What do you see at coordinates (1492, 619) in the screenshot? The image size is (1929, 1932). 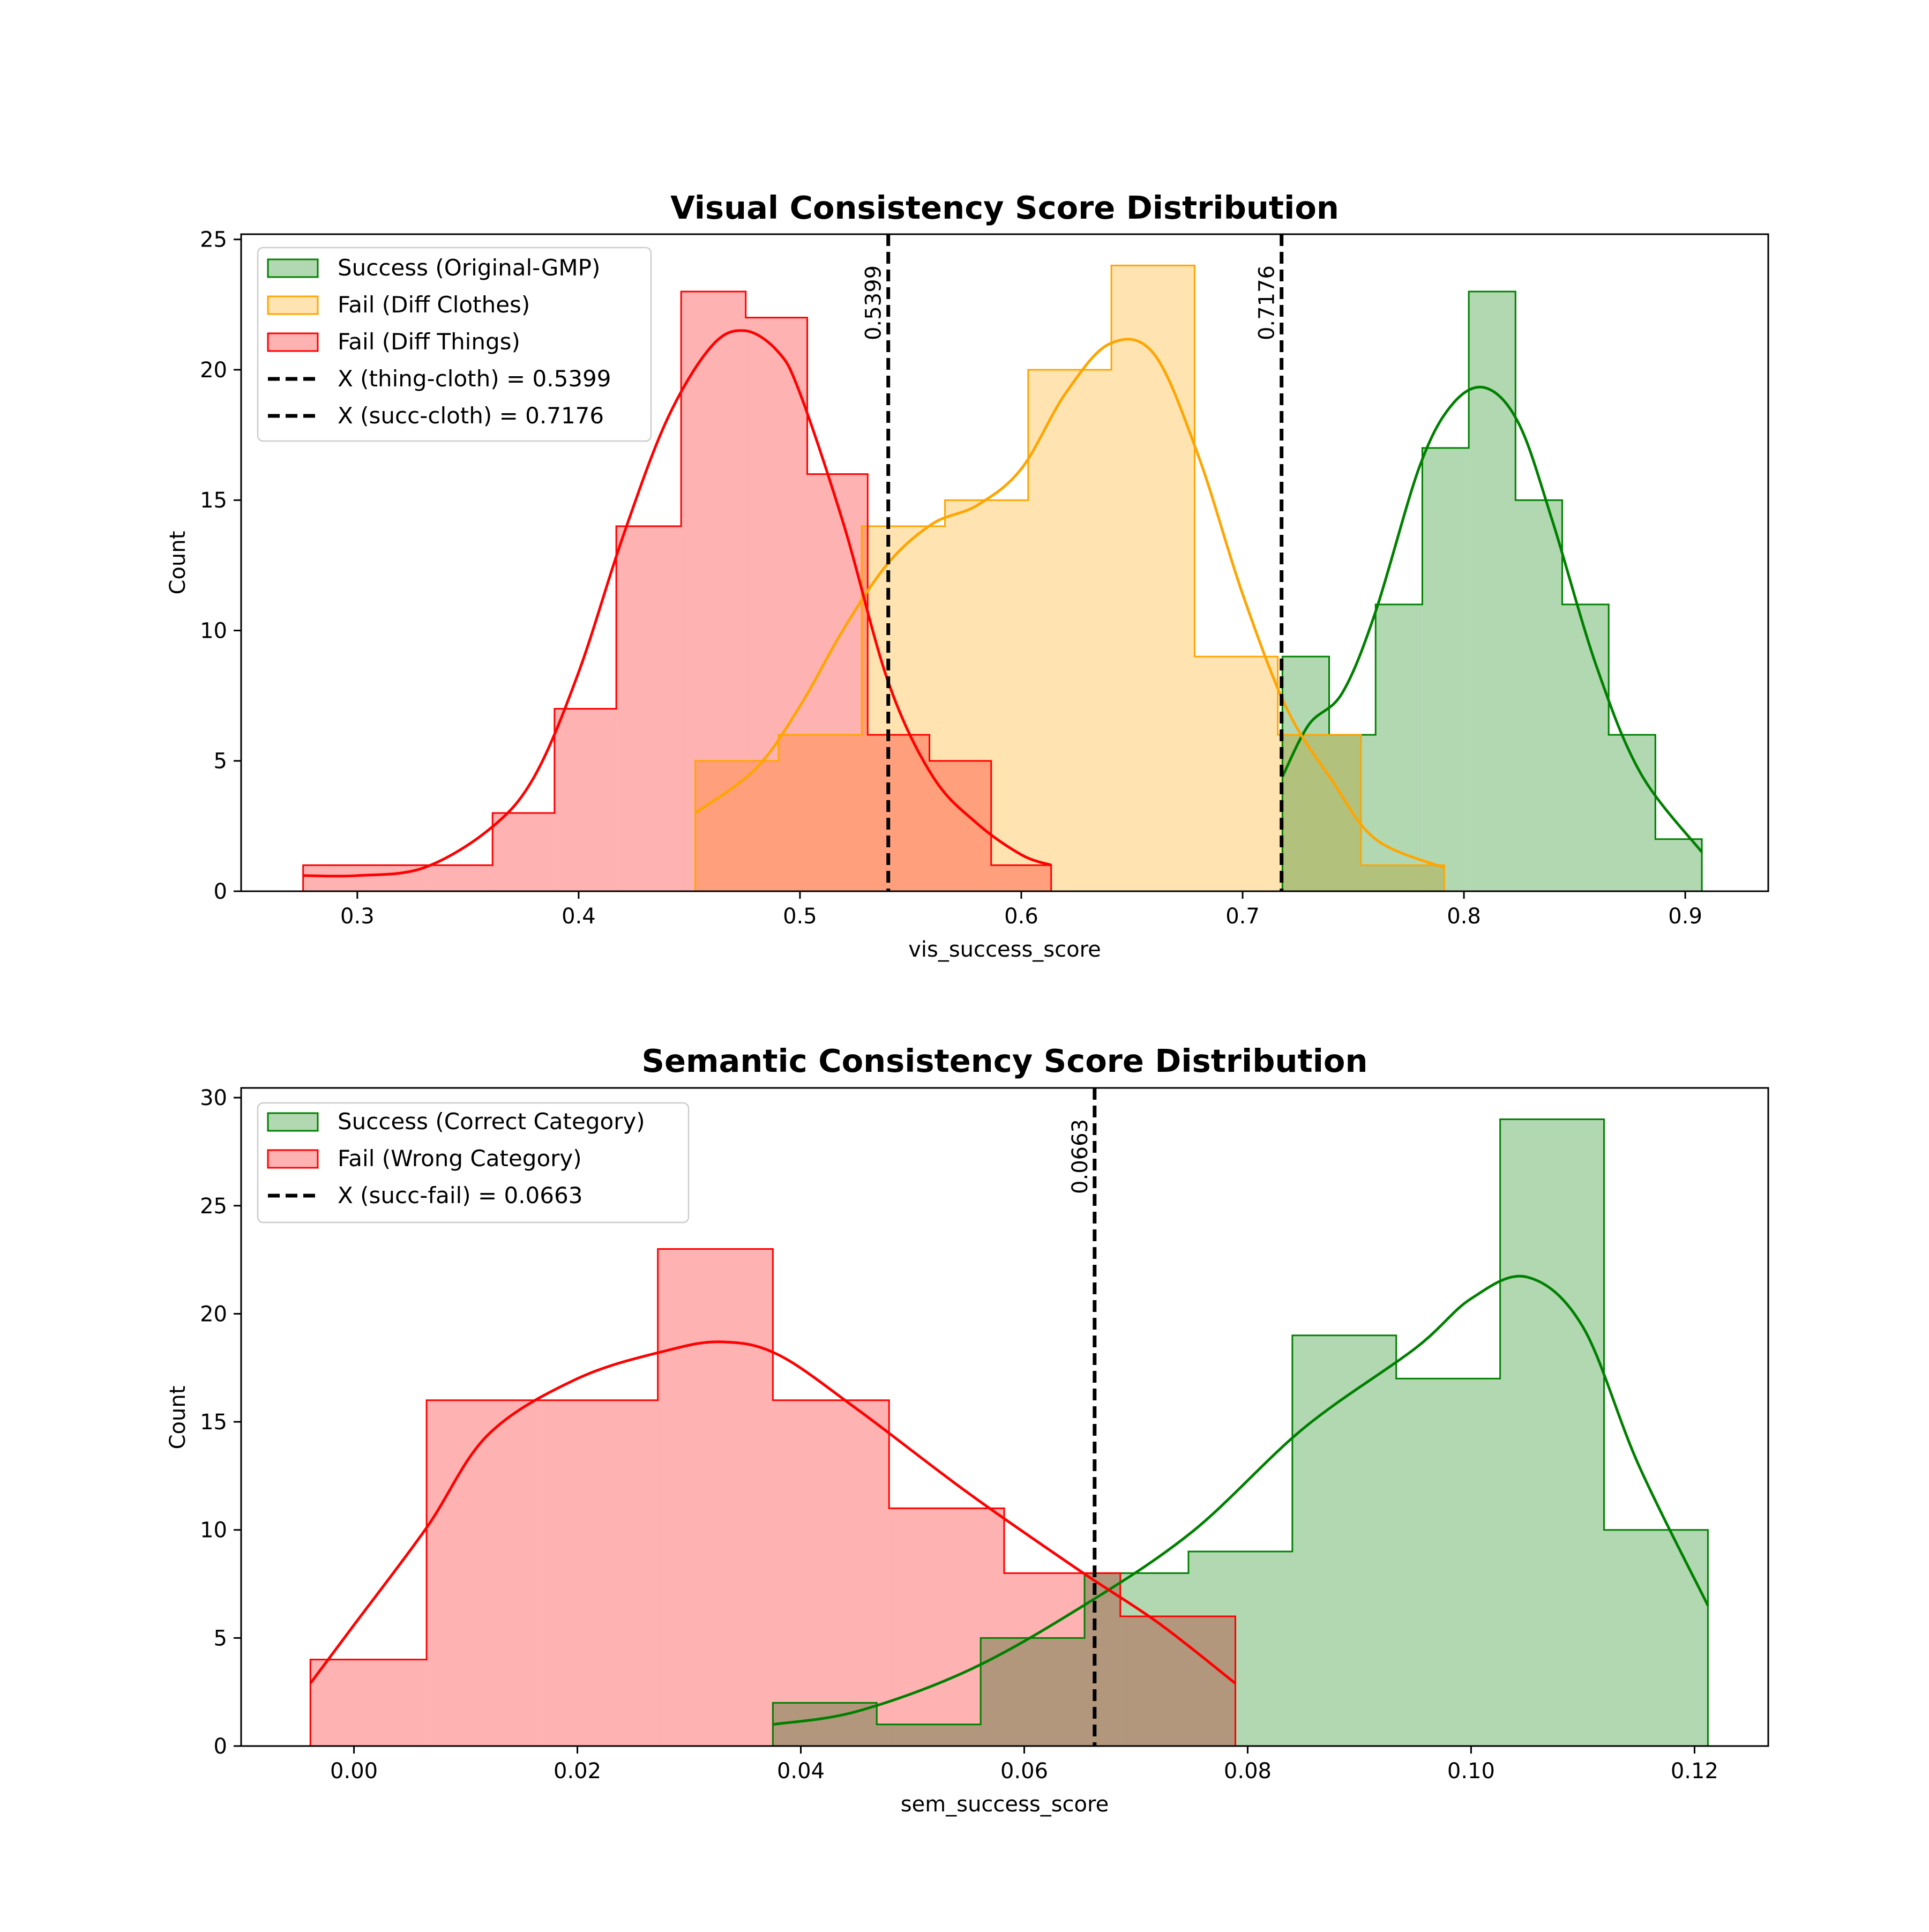 I see `kde-success-original-gmp` at bounding box center [1492, 619].